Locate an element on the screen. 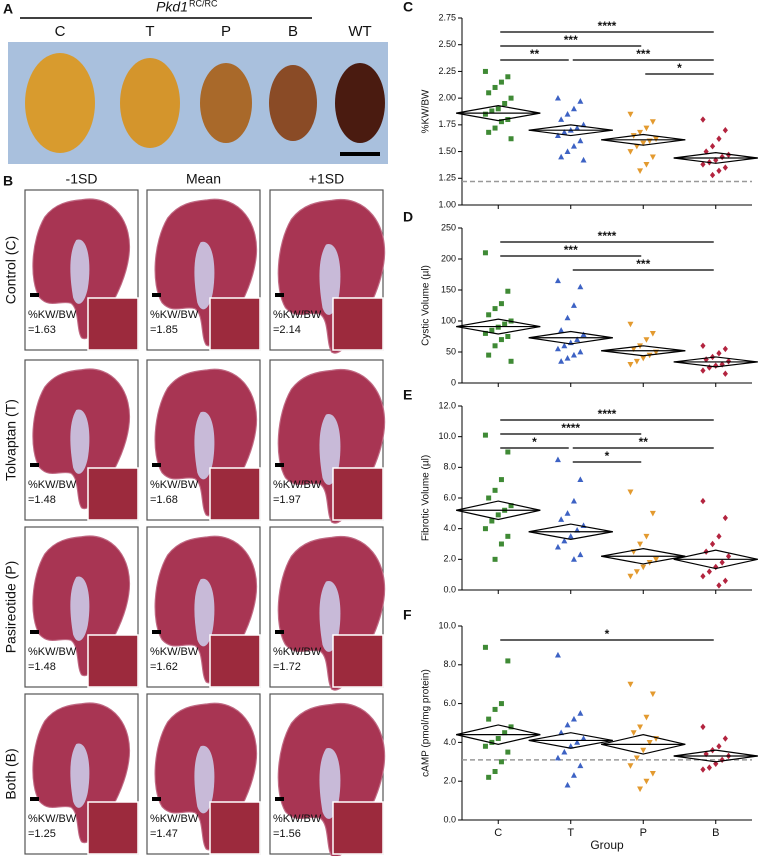  metric-value: =1.72 is located at coordinates (287, 667).